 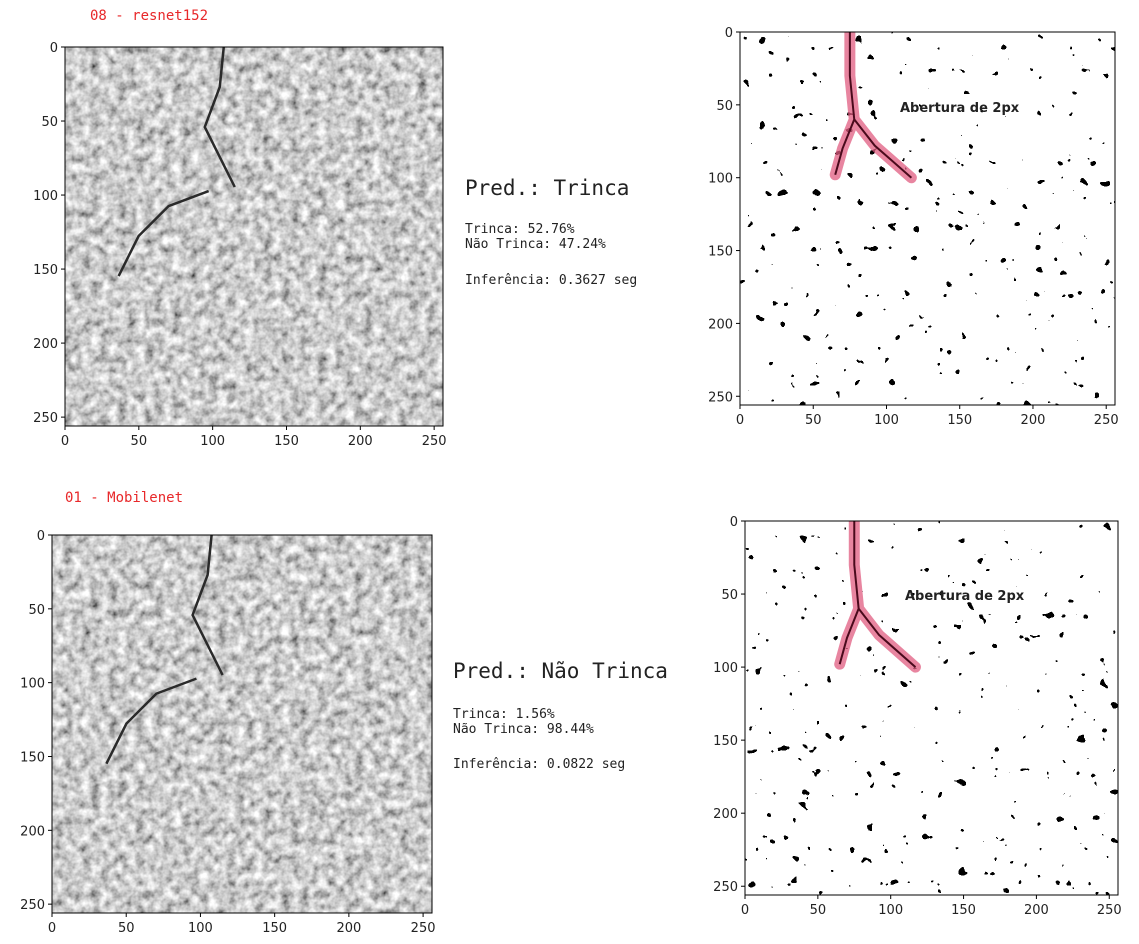 I want to click on score: Trinca: 1.56%, so click(x=504, y=714).